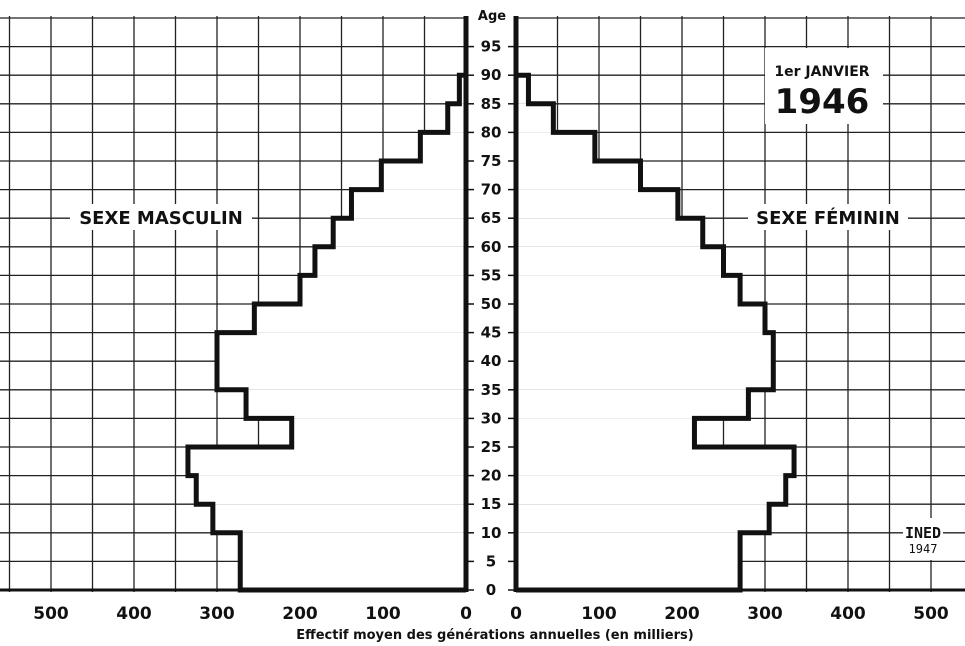 Image resolution: width=965 pixels, height=646 pixels. What do you see at coordinates (491, 476) in the screenshot?
I see `age-tick-label: 20` at bounding box center [491, 476].